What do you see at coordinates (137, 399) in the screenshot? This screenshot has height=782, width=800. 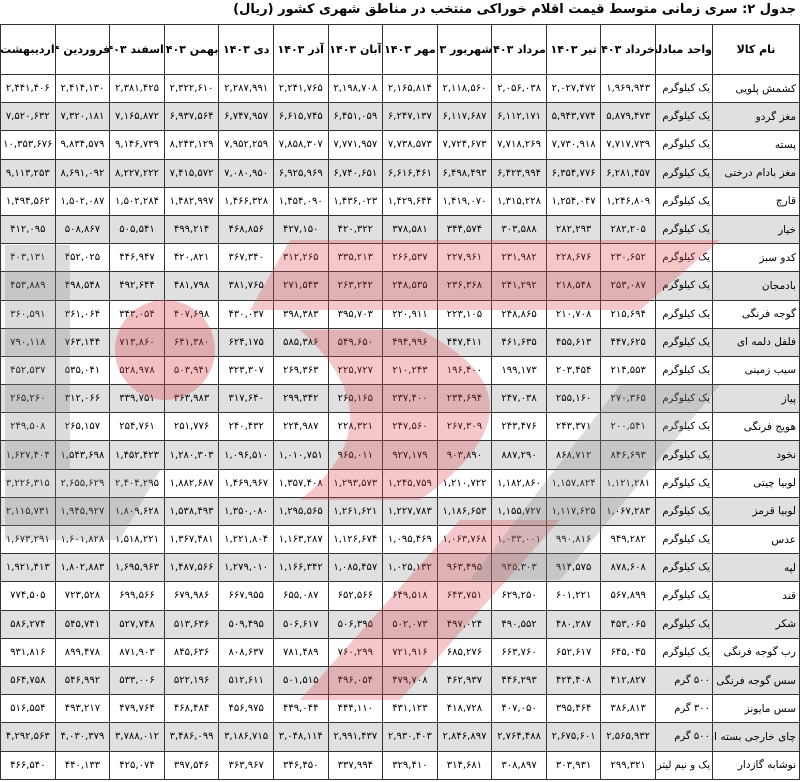 I see `price-cell: ۳۳۹,۷۵۱` at bounding box center [137, 399].